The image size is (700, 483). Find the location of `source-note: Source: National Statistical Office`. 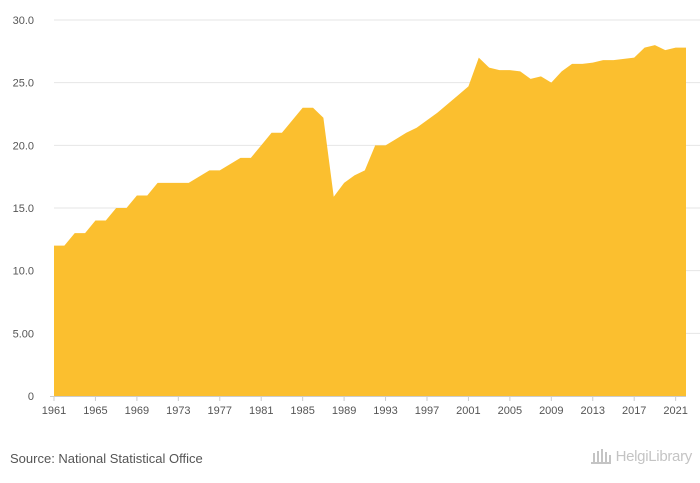

source-note: Source: National Statistical Office is located at coordinates (106, 458).